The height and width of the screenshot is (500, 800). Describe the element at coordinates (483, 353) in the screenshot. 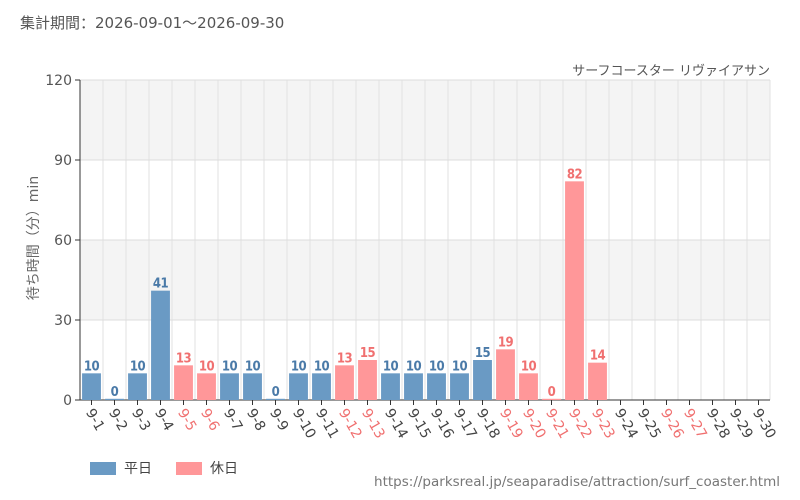

I see `data-label-9-18: 15` at that location.